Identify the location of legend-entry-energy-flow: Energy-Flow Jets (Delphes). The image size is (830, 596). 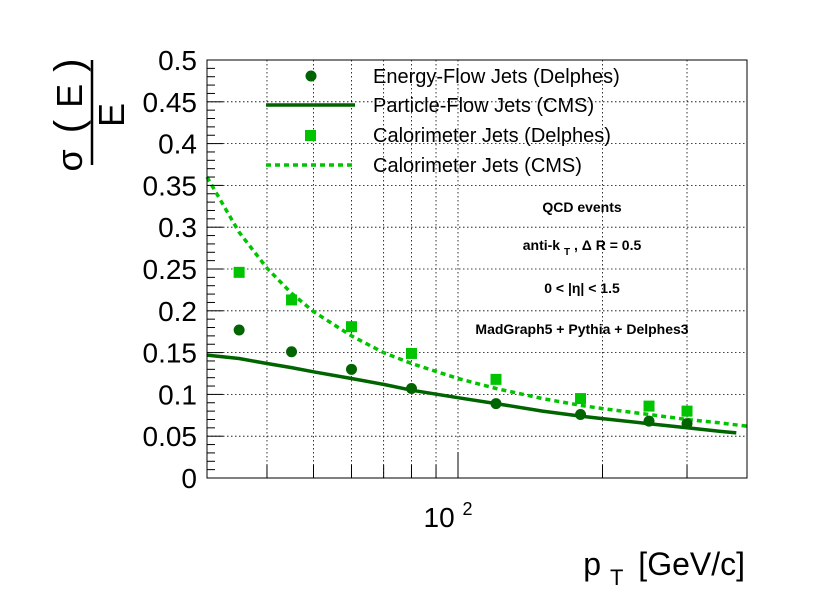
(462, 77).